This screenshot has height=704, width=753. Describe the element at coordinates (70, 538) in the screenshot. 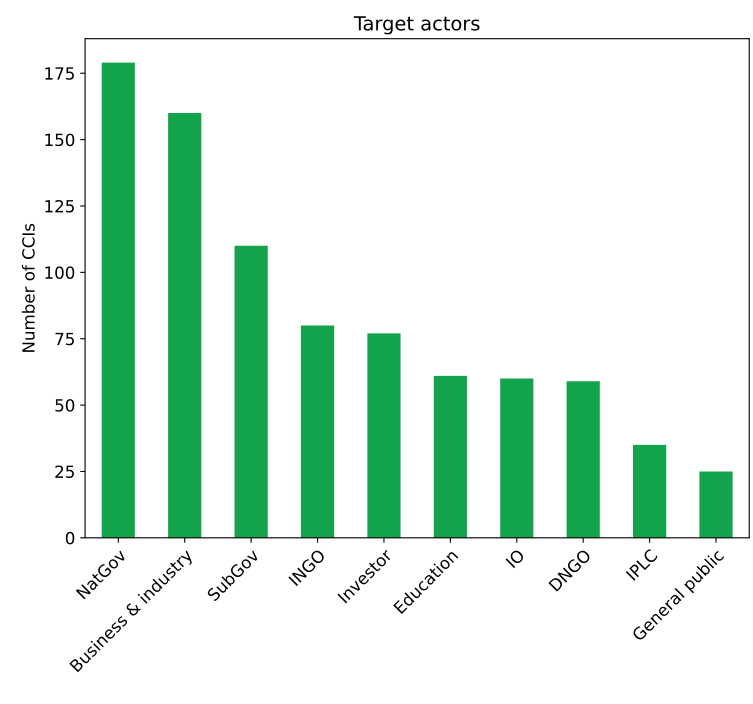

I see `y-tick-label: 0` at that location.